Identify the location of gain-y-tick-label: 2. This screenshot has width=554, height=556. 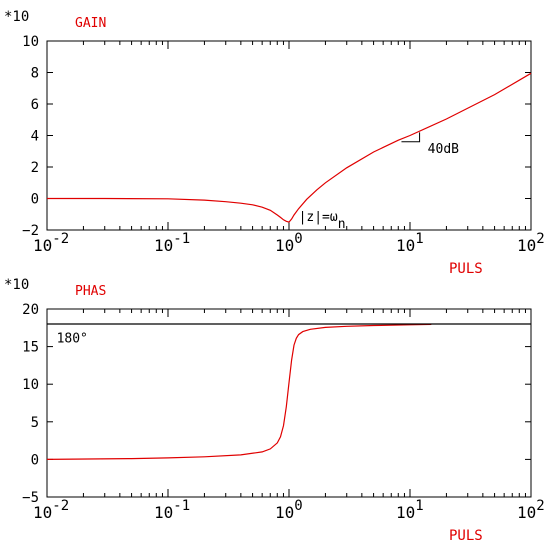
(35, 168).